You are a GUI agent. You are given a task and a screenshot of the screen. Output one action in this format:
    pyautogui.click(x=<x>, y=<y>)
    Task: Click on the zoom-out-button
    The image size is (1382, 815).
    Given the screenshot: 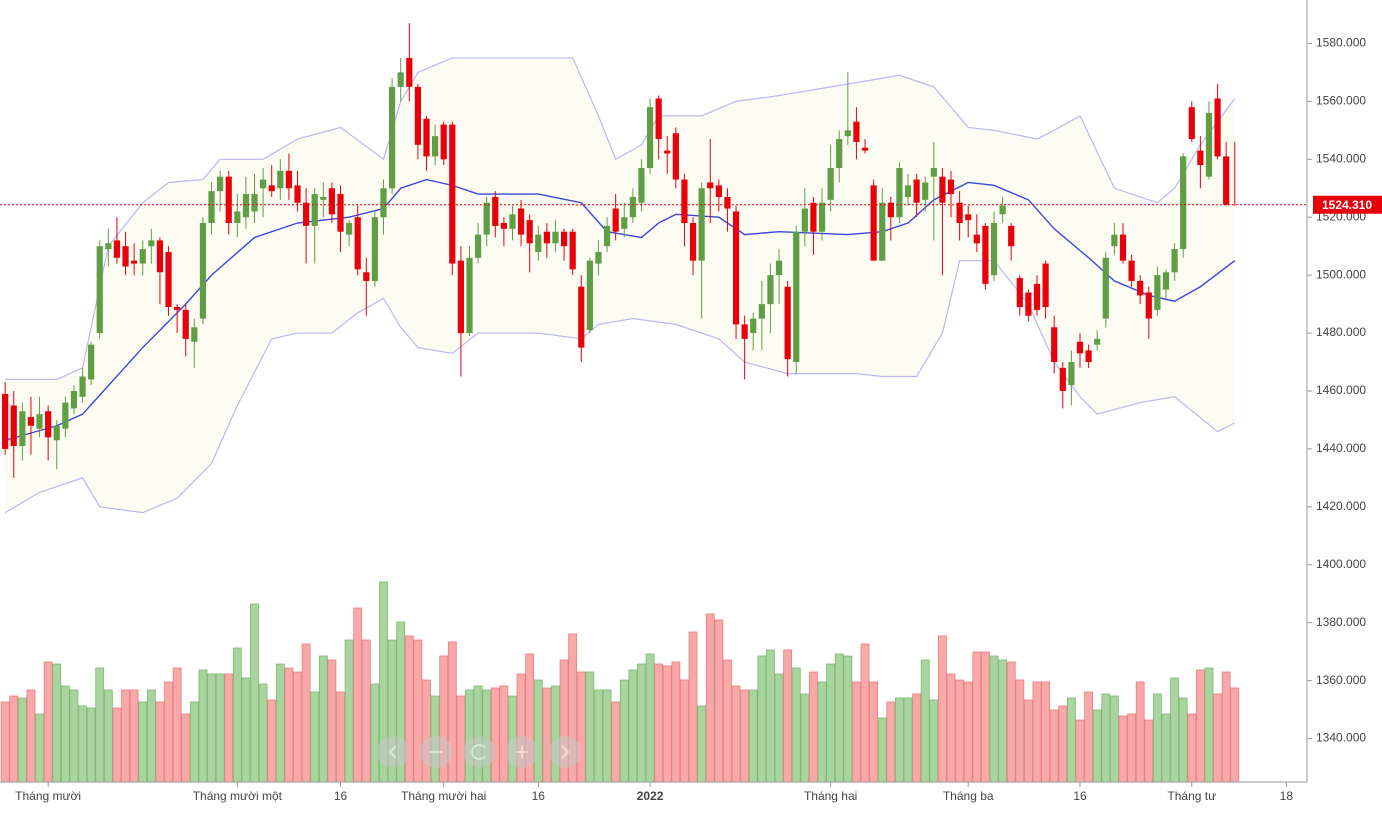 What is the action you would take?
    pyautogui.click(x=436, y=752)
    